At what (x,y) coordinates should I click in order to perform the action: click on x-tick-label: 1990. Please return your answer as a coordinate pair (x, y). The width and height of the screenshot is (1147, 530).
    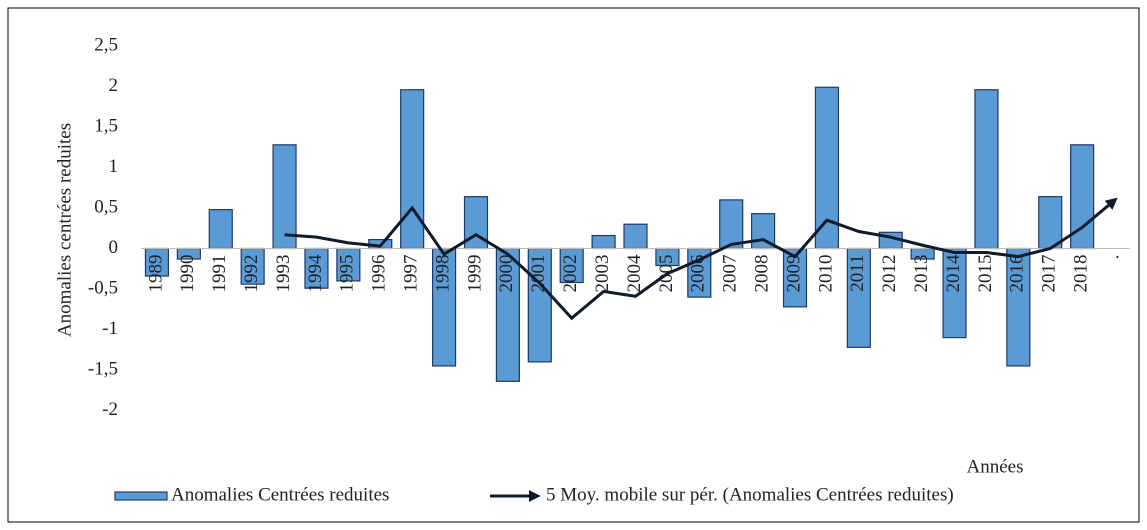
    Looking at the image, I should click on (187, 274).